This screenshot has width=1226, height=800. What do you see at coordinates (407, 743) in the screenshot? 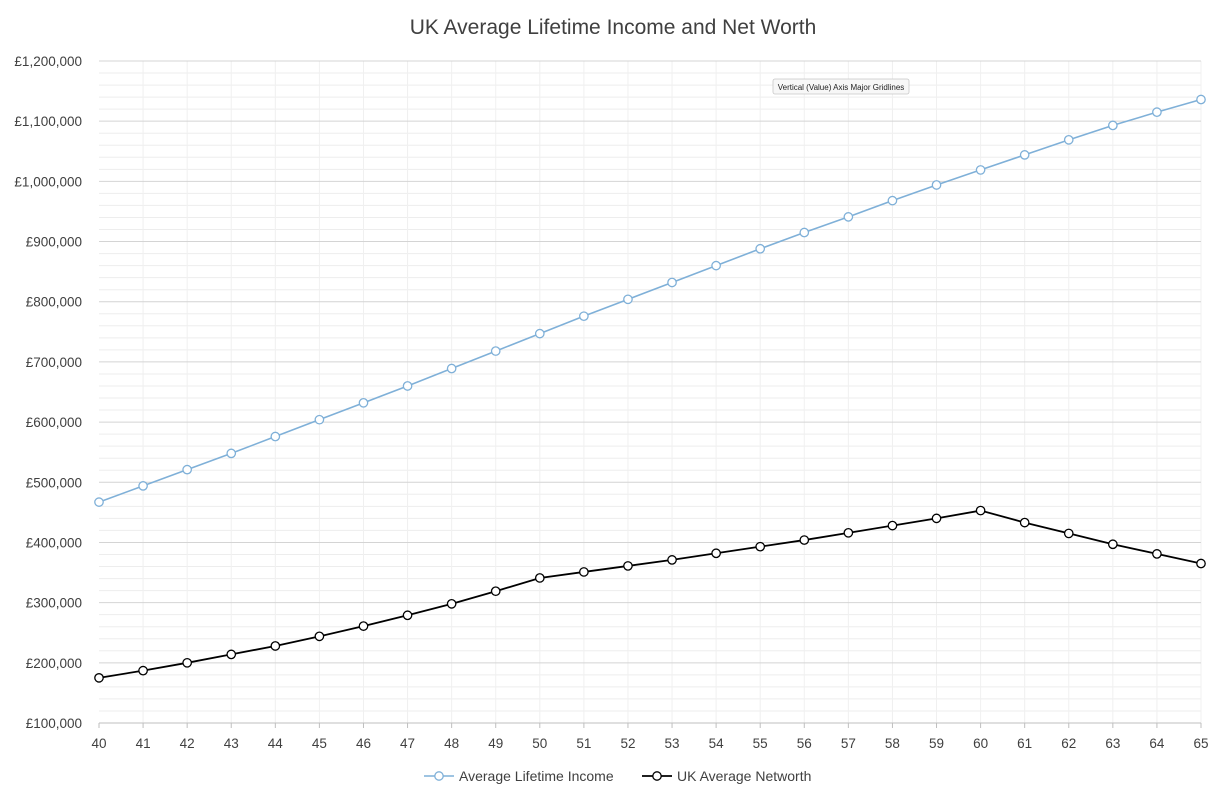
I see `x-tick-label: 47` at bounding box center [407, 743].